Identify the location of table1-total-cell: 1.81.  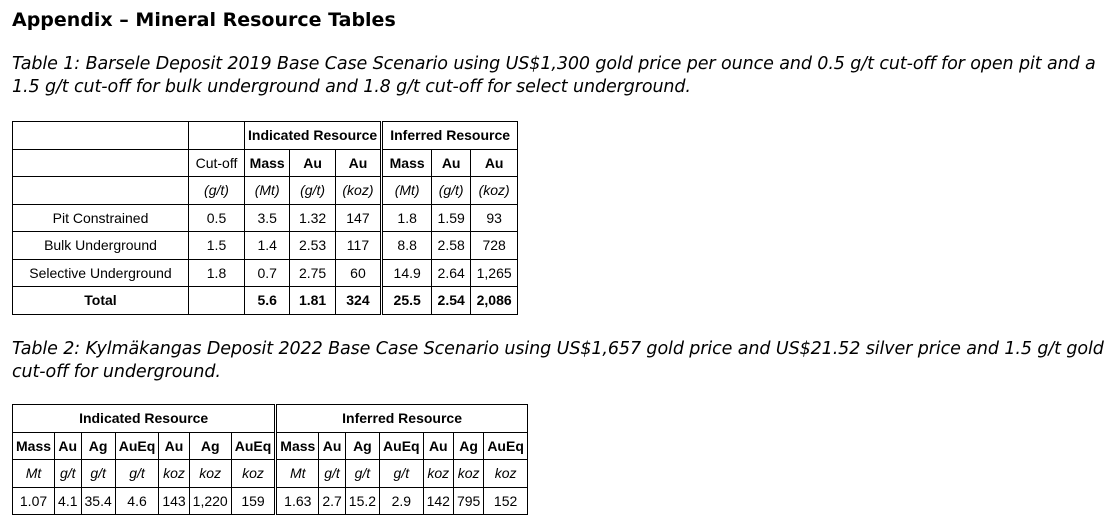
(312, 300).